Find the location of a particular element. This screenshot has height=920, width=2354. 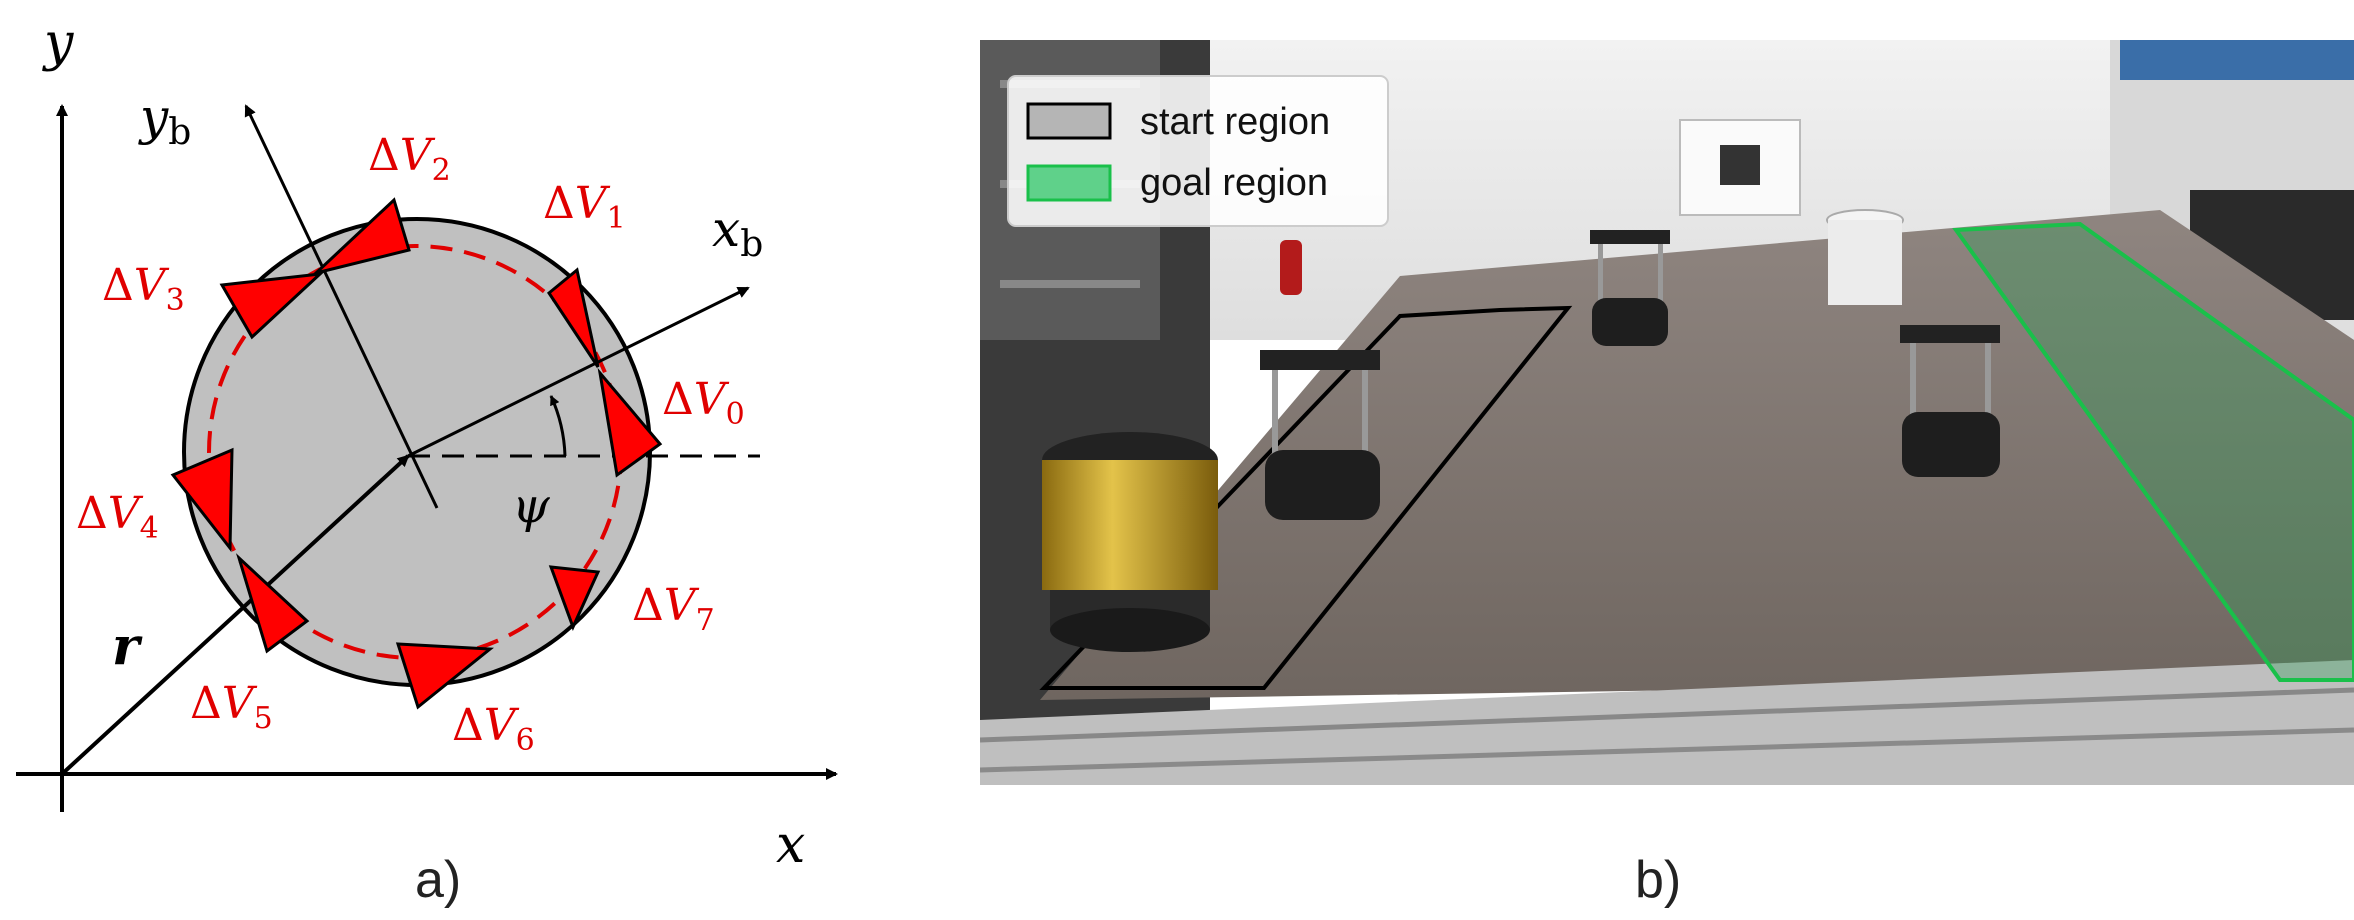

xb-axis is located at coordinates (578, 372).